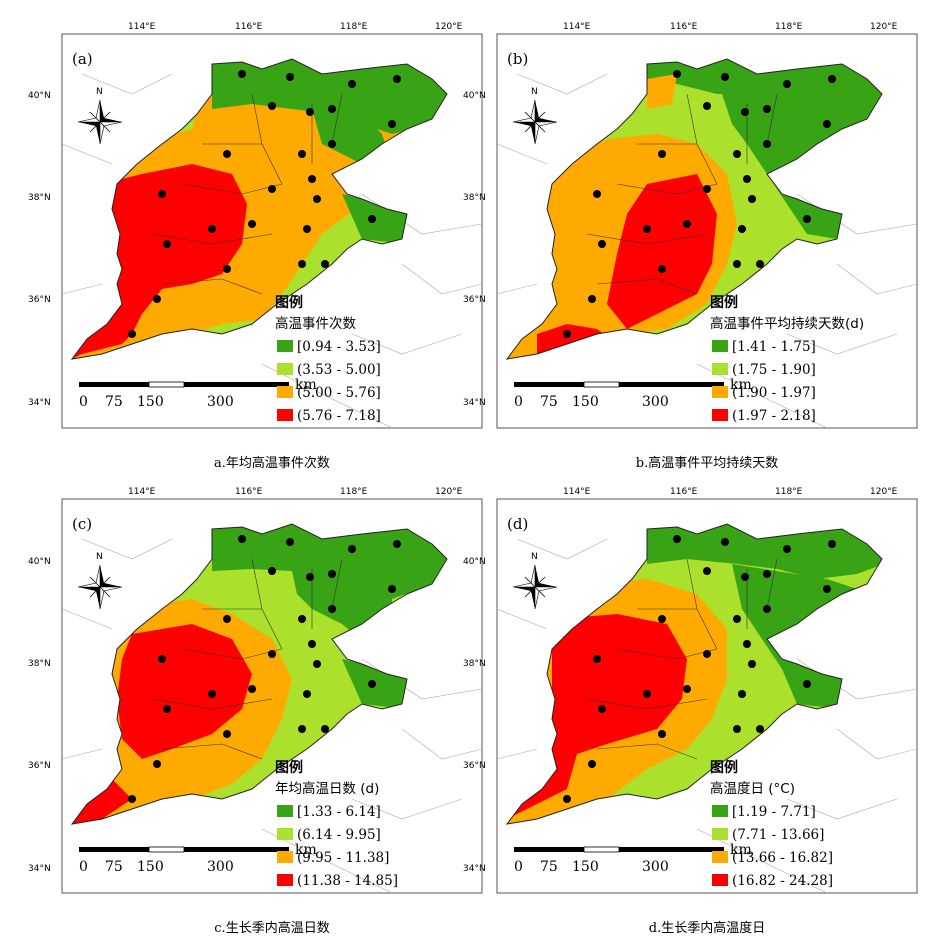 This screenshot has height=949, width=946. Describe the element at coordinates (774, 347) in the screenshot. I see `legend-class-label: [1.41 - 1.75]` at that location.